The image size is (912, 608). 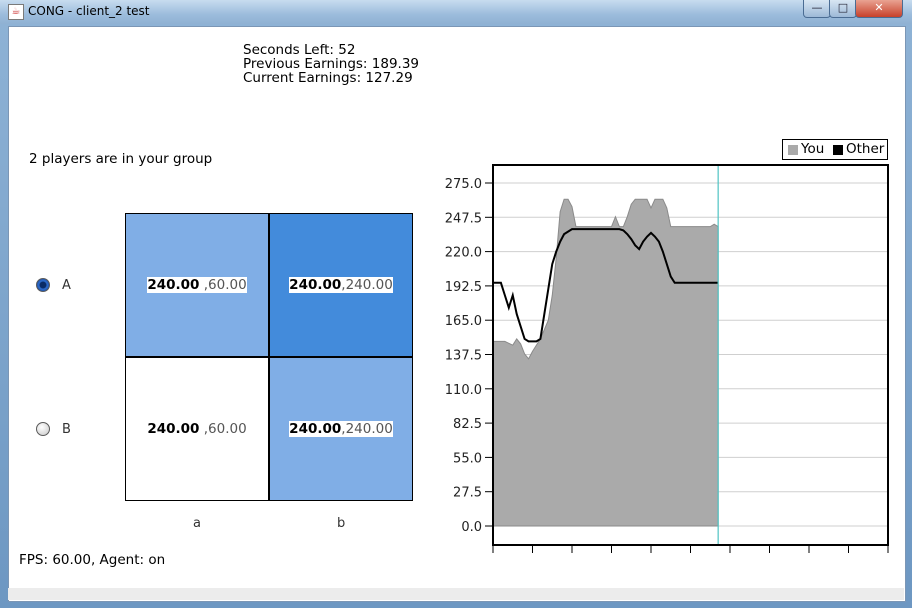 What do you see at coordinates (341, 523) in the screenshot?
I see `column-label-b: b` at bounding box center [341, 523].